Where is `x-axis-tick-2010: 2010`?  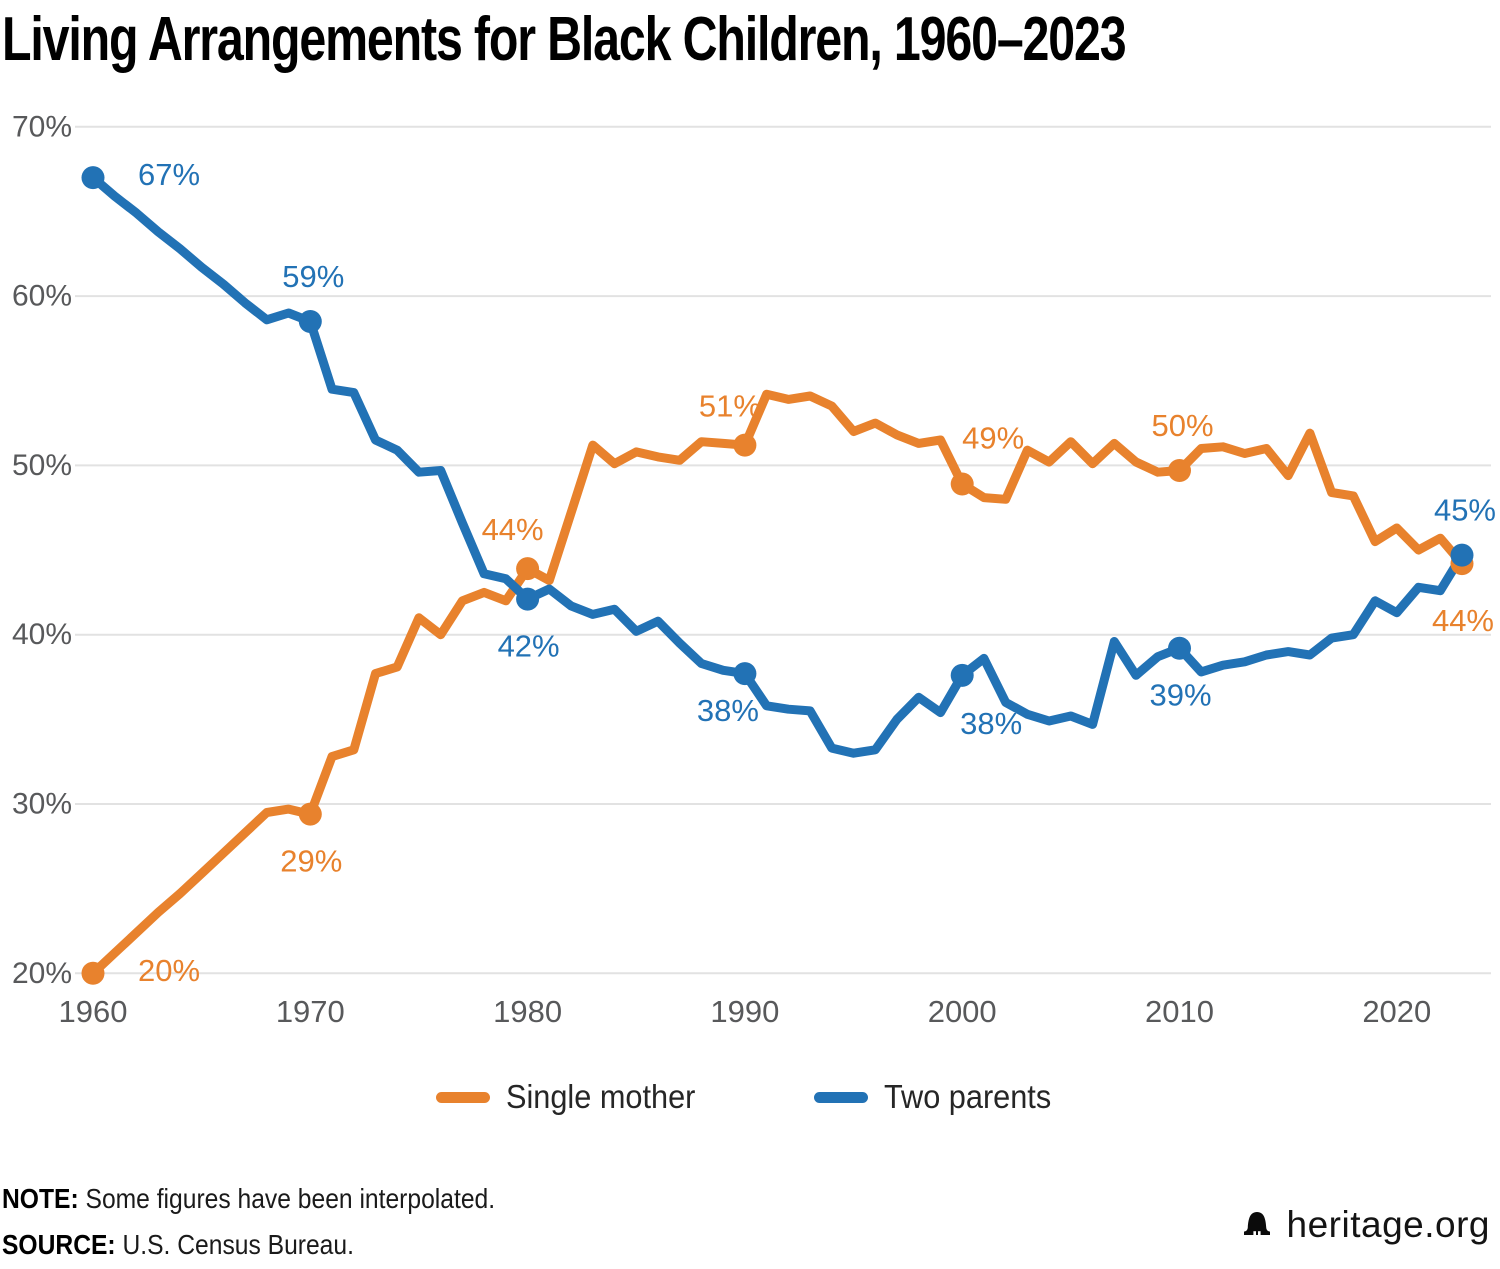
x-axis-tick-2010: 2010 is located at coordinates (1179, 1011).